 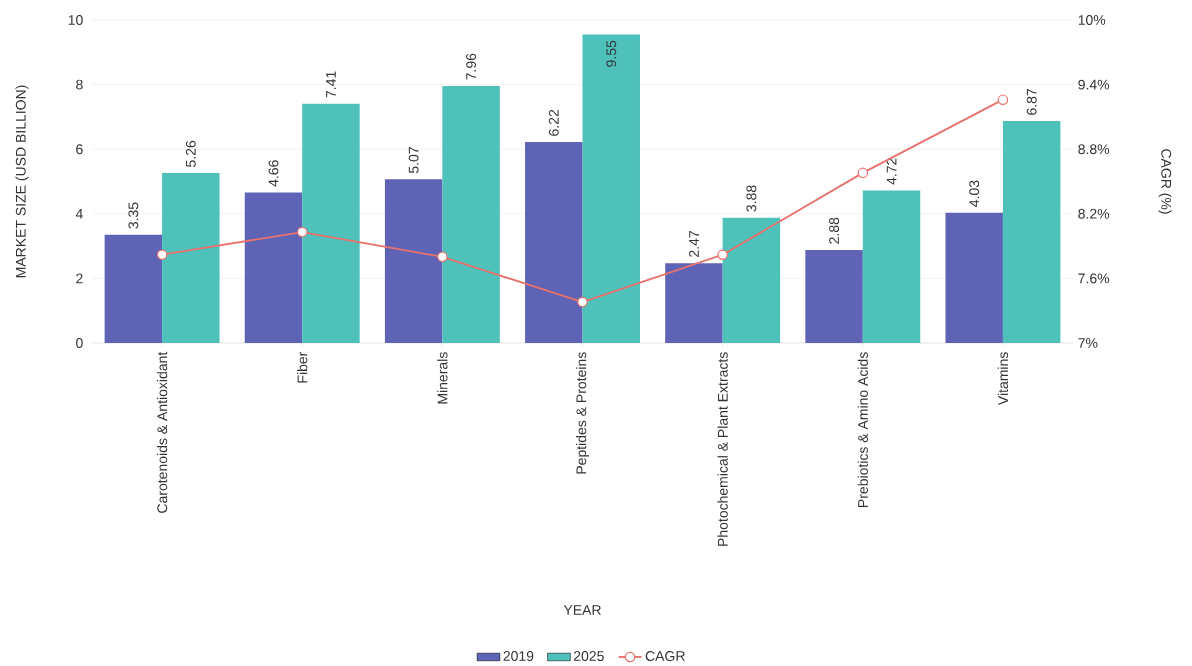 I want to click on y-tick-label: 6, so click(x=79, y=149).